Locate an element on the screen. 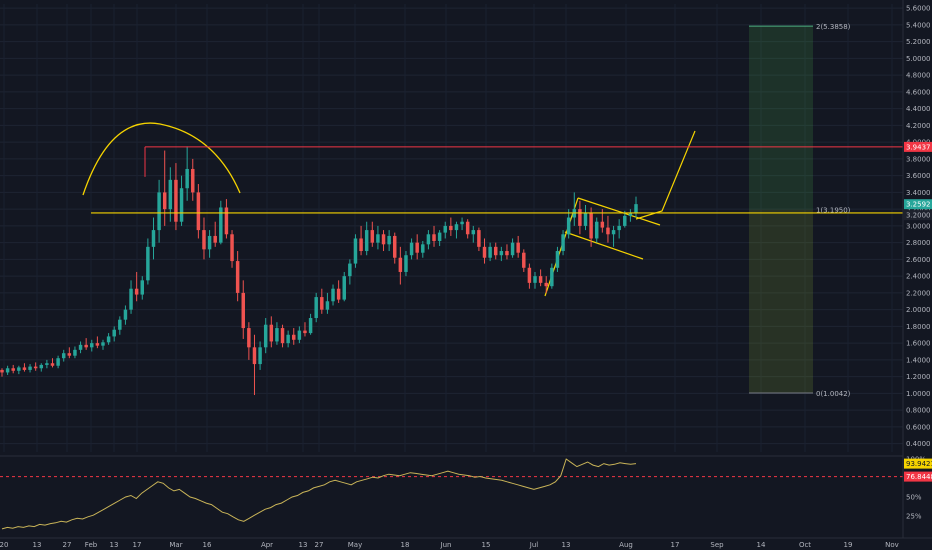 Image resolution: width=932 pixels, height=550 pixels. price-tick-label: 4.8000 is located at coordinates (918, 76).